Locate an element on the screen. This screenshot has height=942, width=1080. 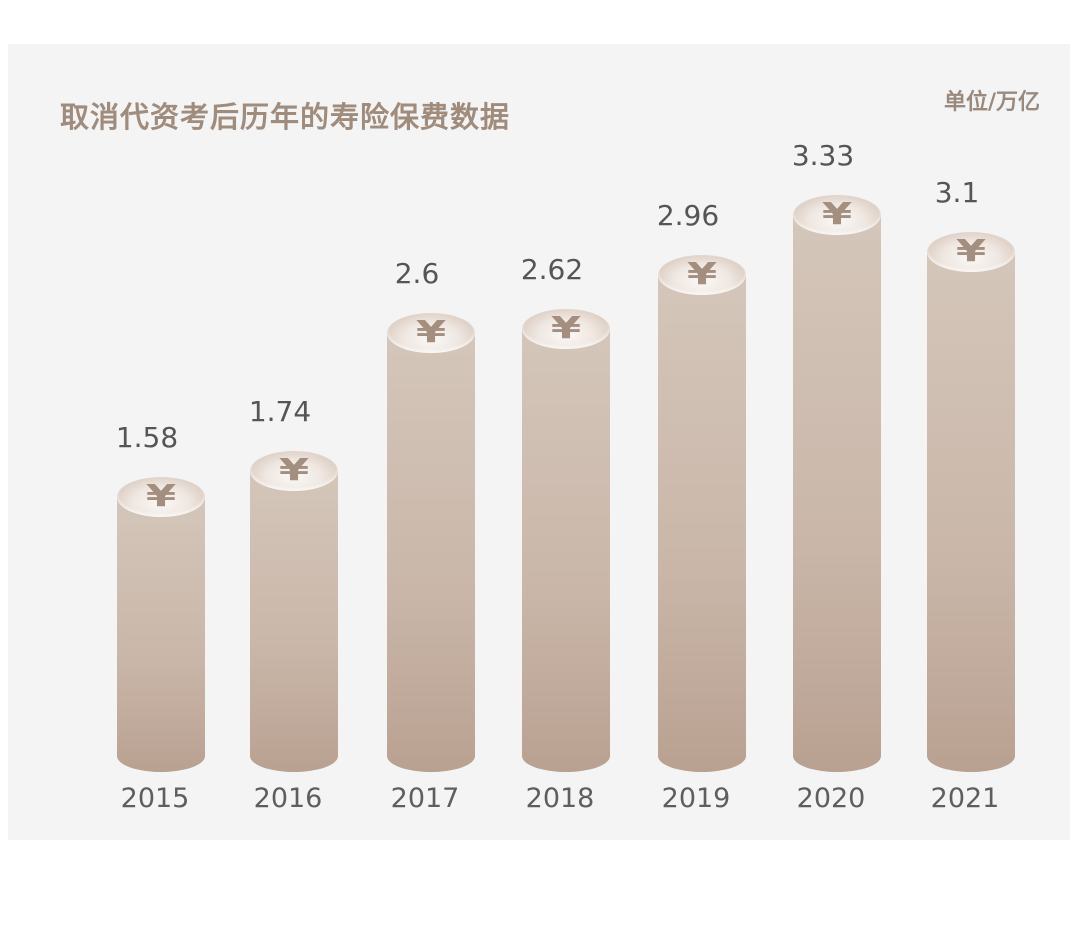
bar-2016: ¥ is located at coordinates (294, 611).